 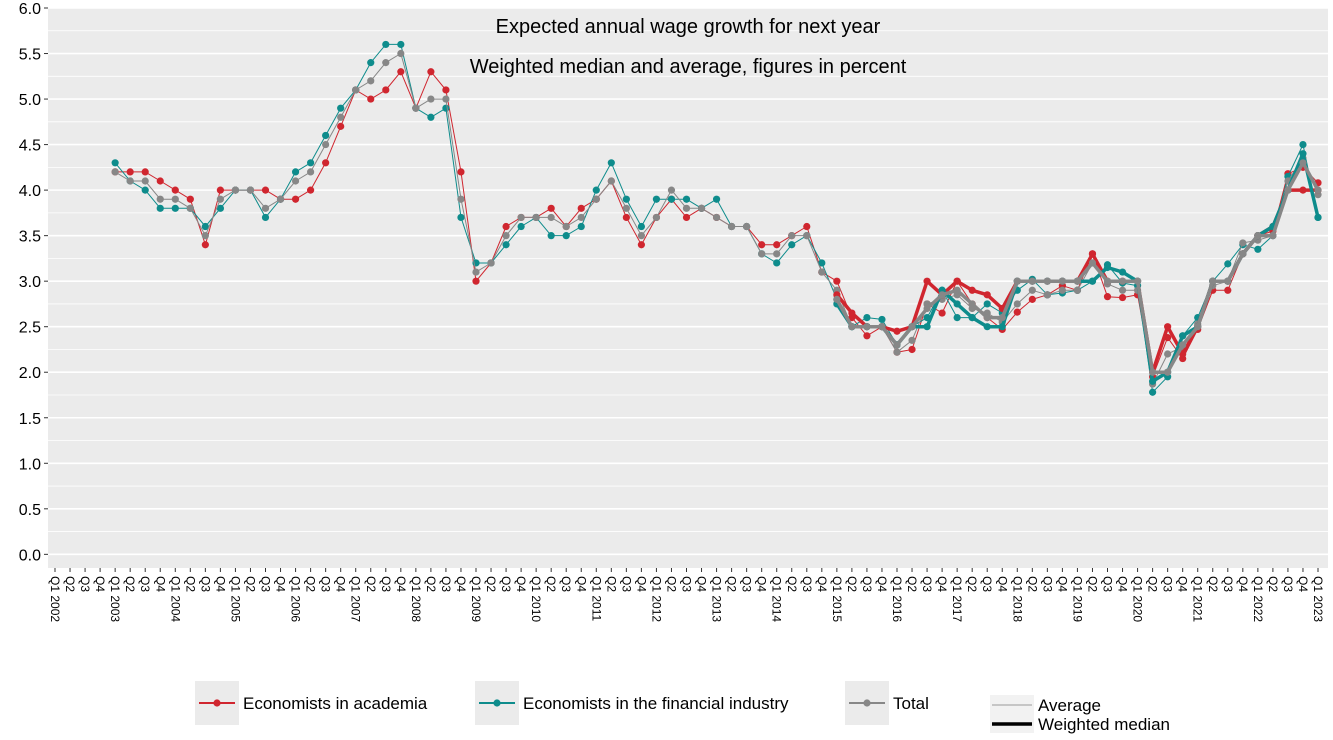 What do you see at coordinates (777, 599) in the screenshot?
I see `x-tick-label: Q1 2014` at bounding box center [777, 599].